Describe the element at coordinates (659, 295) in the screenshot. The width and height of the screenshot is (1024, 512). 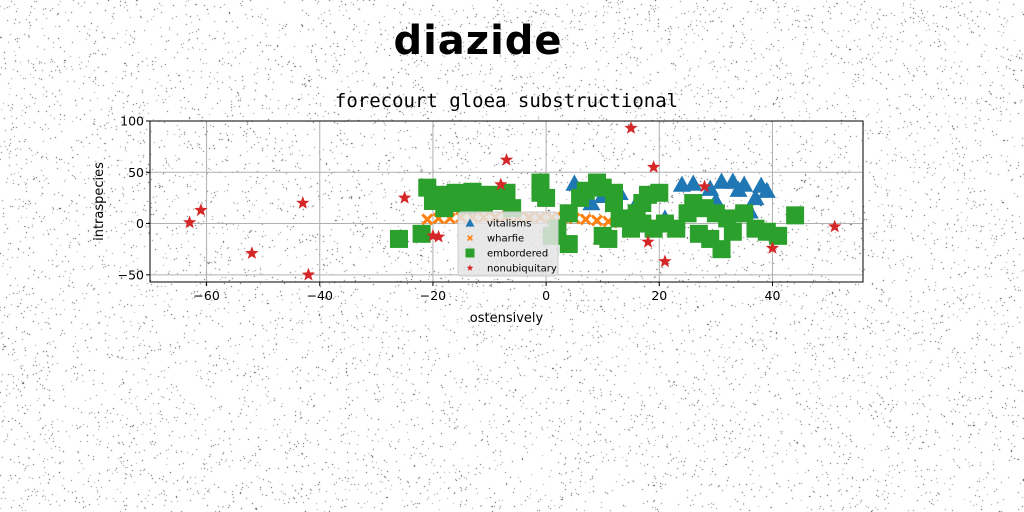
I see `x-tick-label: 20` at that location.